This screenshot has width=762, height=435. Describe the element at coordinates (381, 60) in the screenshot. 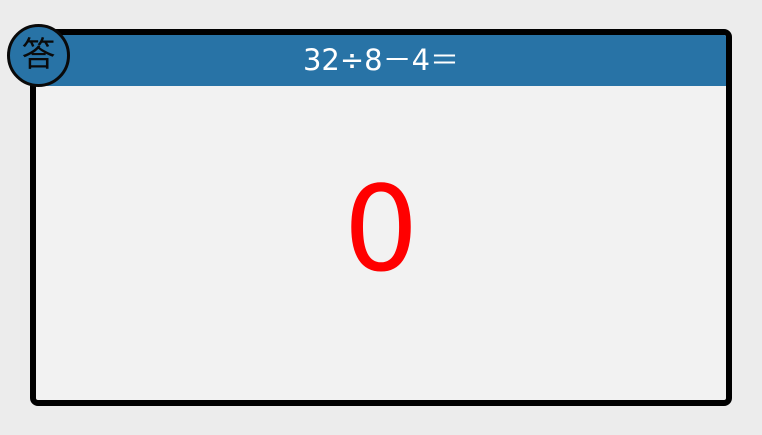

I see `question-header: 32÷8－4＝` at that location.